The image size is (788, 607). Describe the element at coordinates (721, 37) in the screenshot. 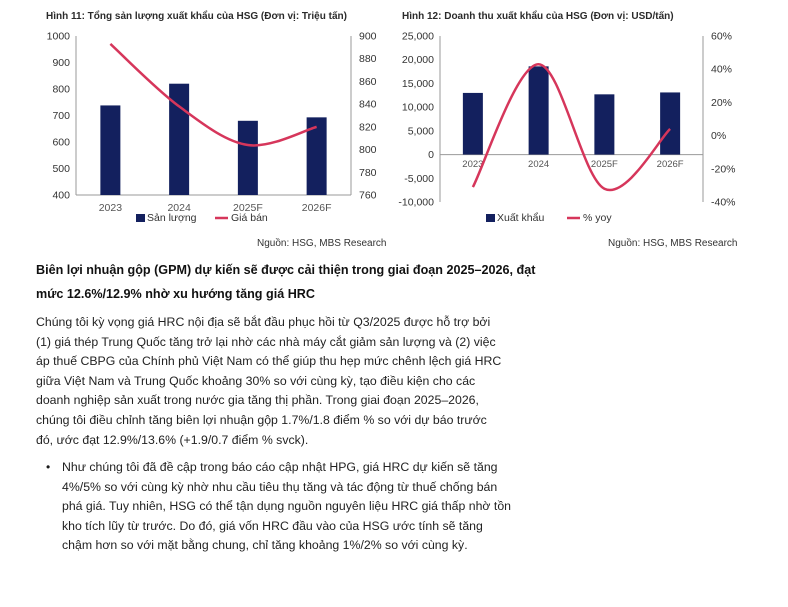

I see `y2-tick-label: 60%` at that location.